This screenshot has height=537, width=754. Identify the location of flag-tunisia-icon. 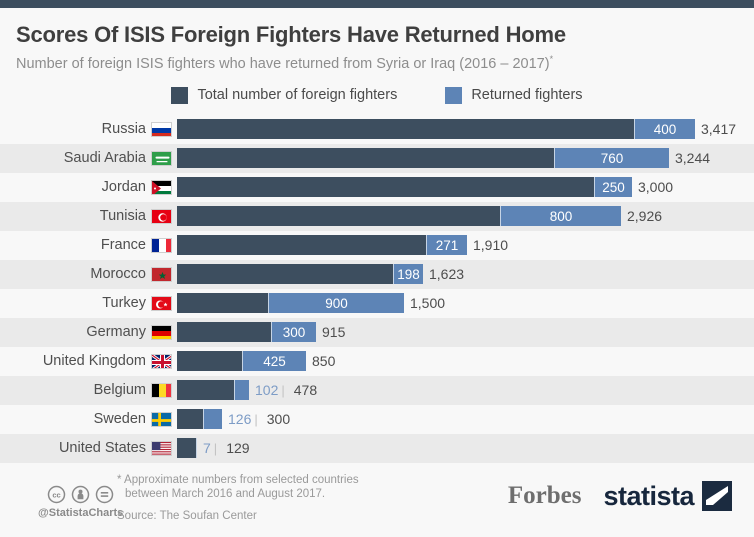
(161, 216).